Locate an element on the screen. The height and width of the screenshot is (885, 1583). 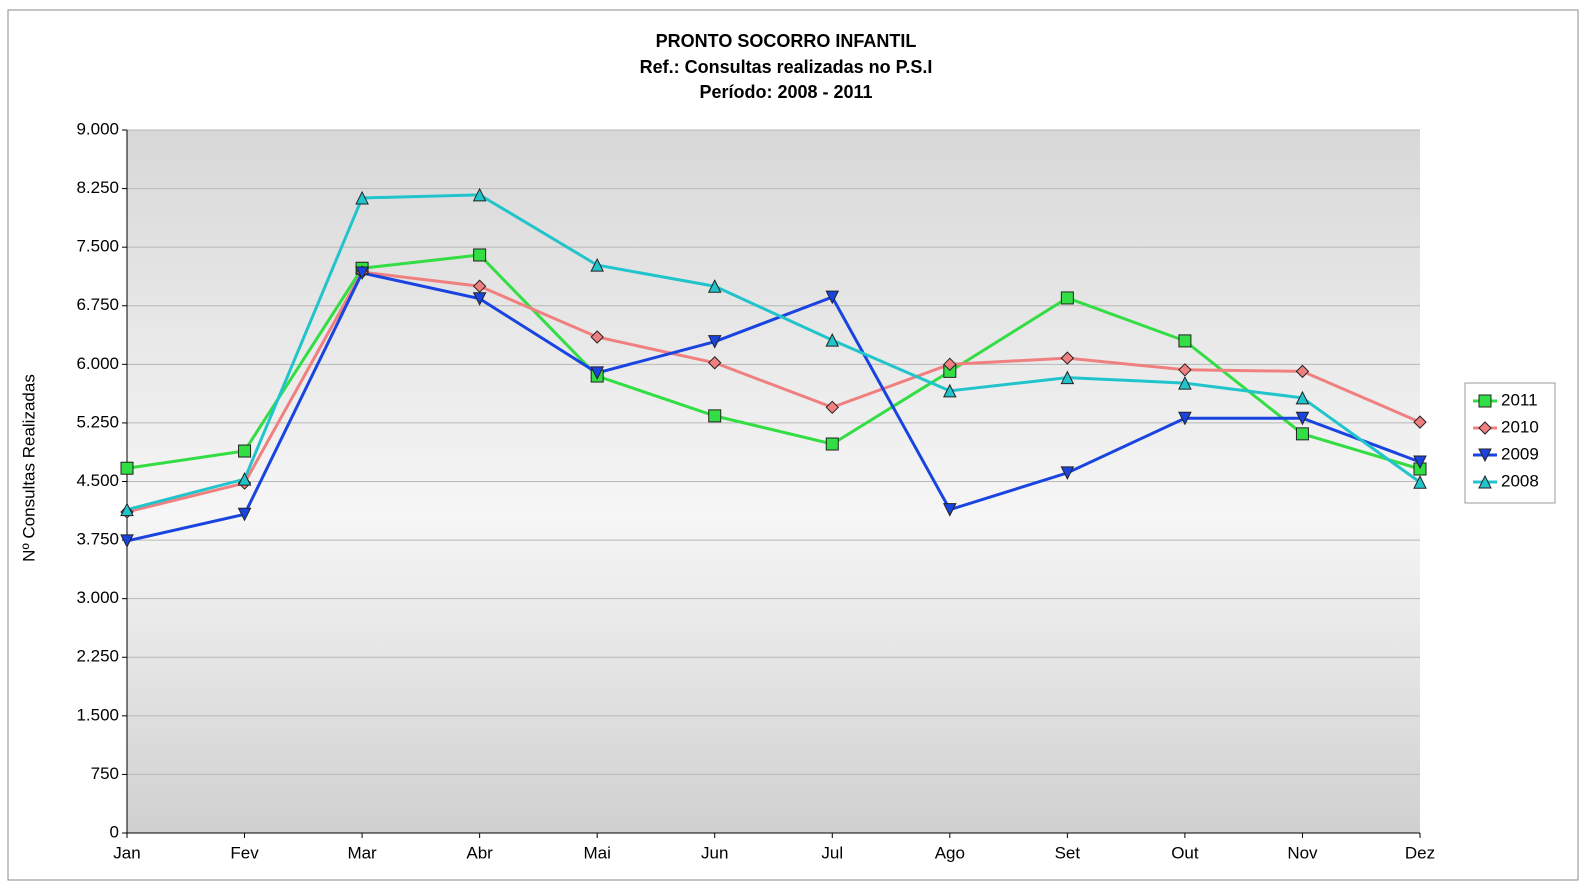
x-tick-label: Dez is located at coordinates (1420, 852).